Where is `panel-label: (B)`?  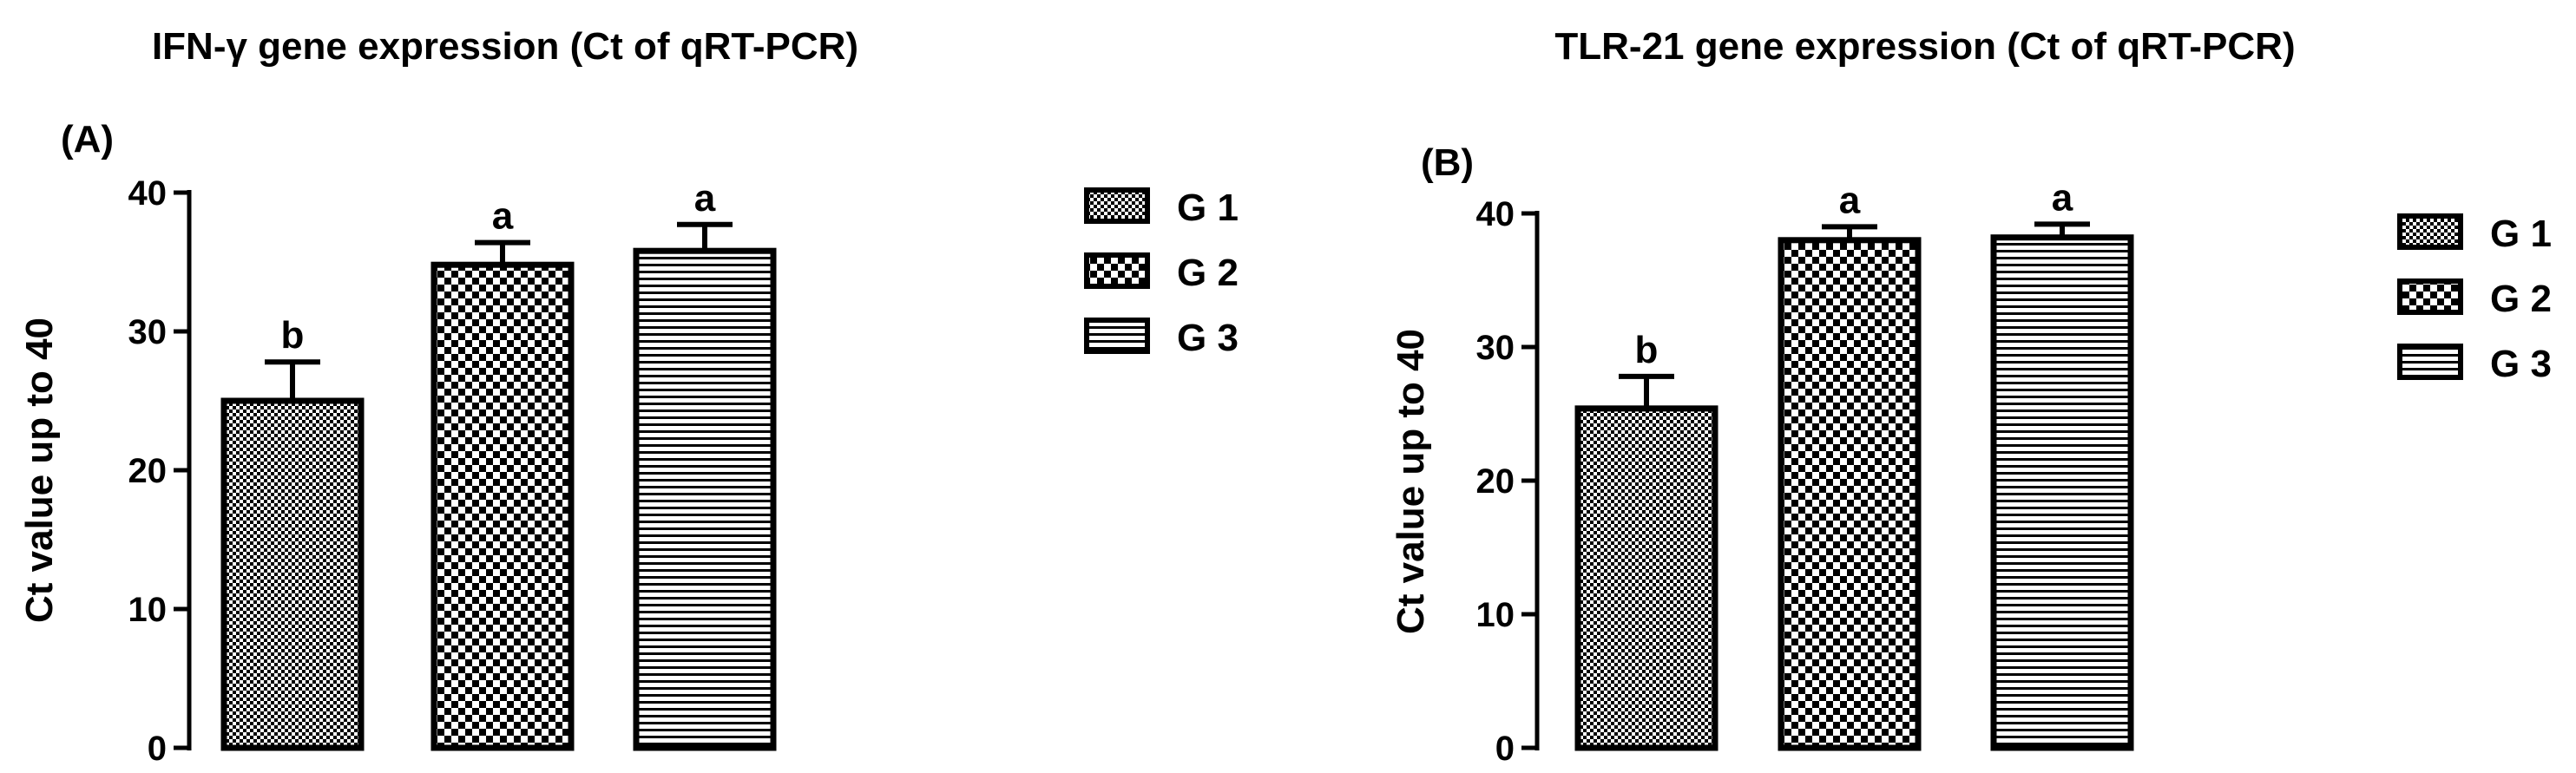 panel-label: (B) is located at coordinates (1447, 162).